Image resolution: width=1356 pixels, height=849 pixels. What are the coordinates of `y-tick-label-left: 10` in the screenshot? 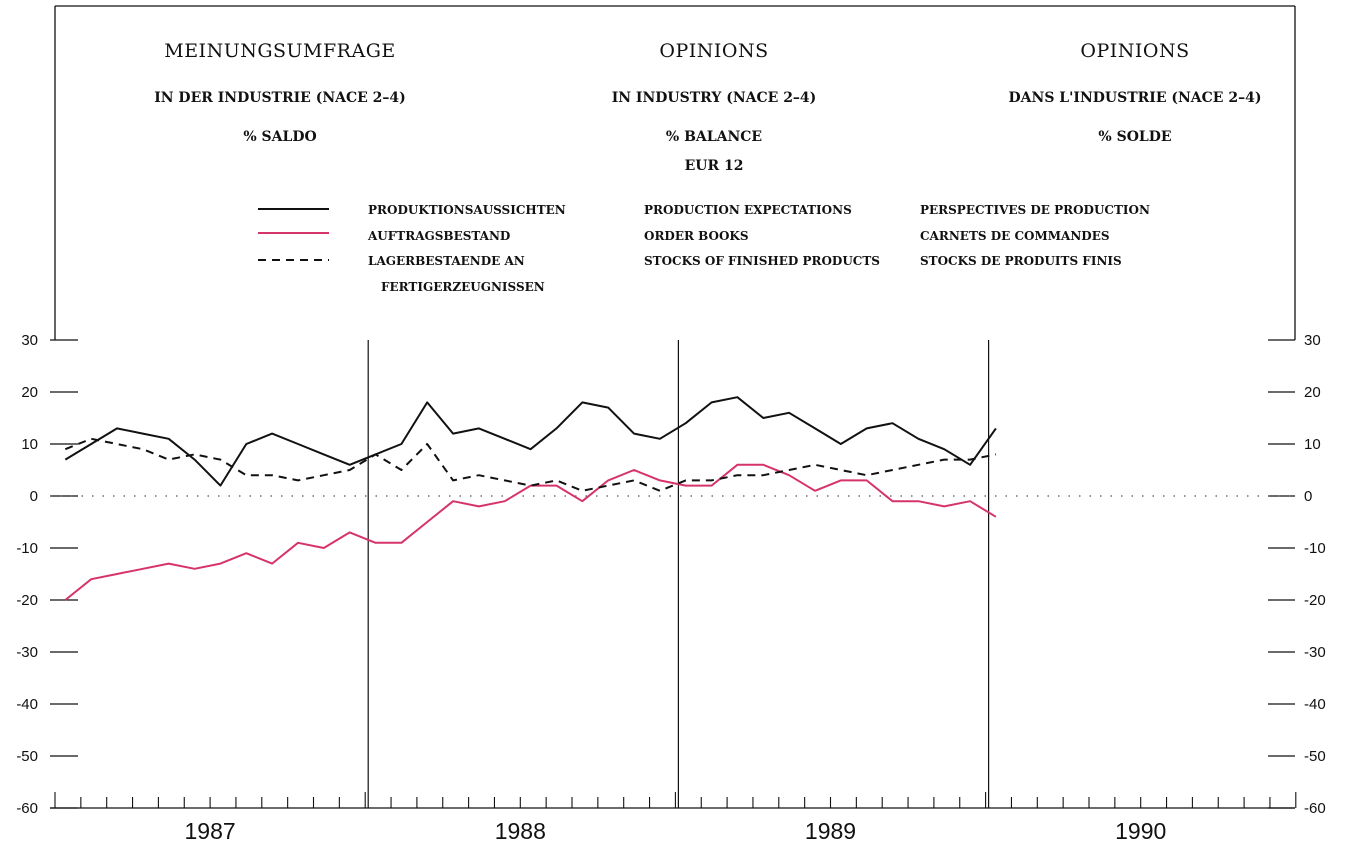 It's located at (29, 444).